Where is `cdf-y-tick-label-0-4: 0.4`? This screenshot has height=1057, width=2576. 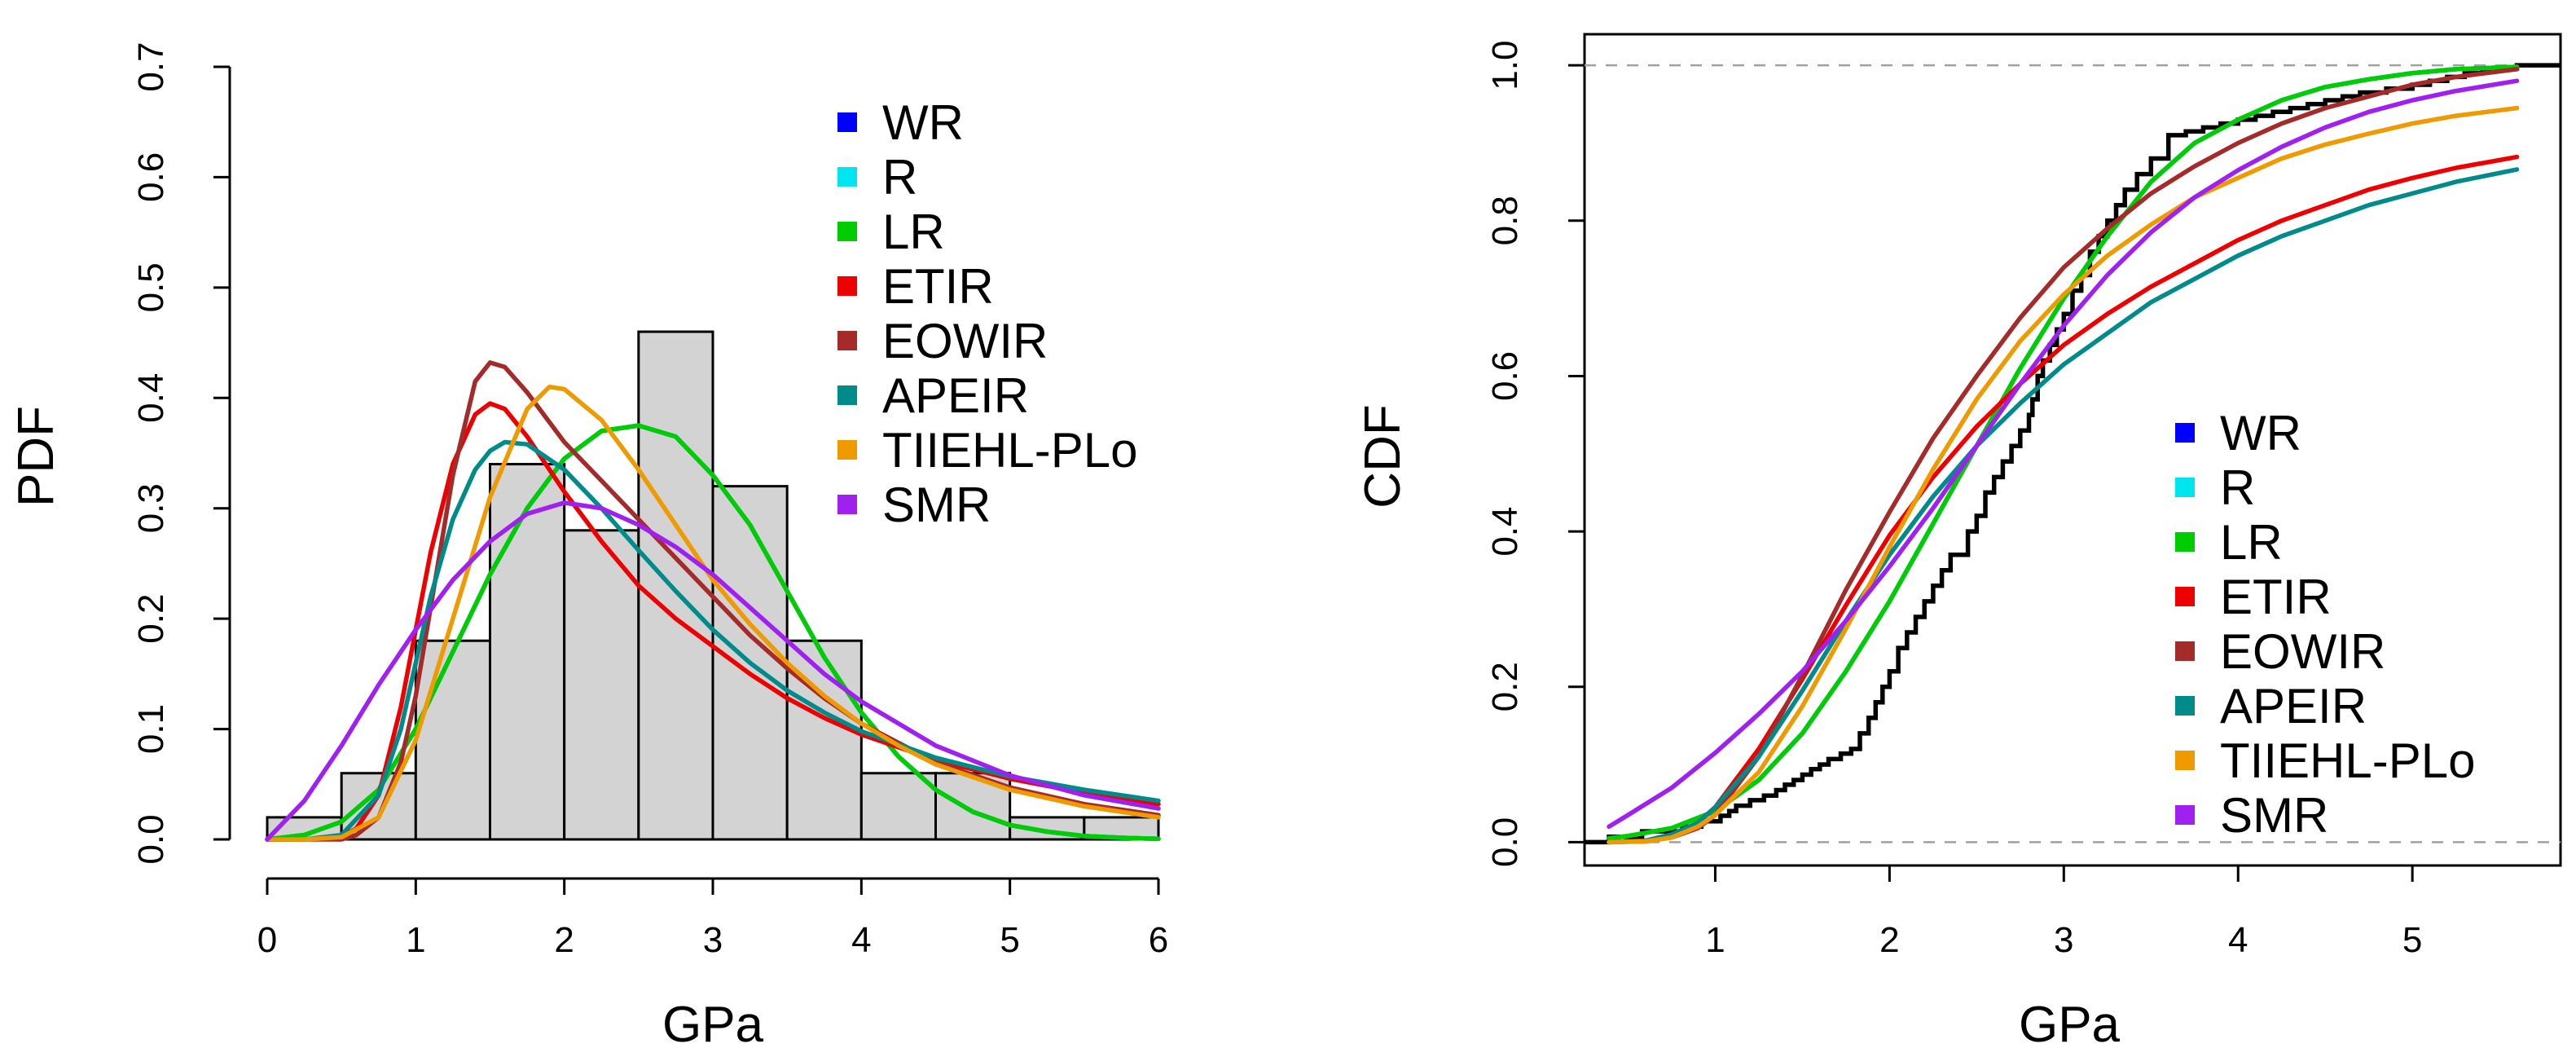
cdf-y-tick-label-0-4: 0.4 is located at coordinates (1505, 532).